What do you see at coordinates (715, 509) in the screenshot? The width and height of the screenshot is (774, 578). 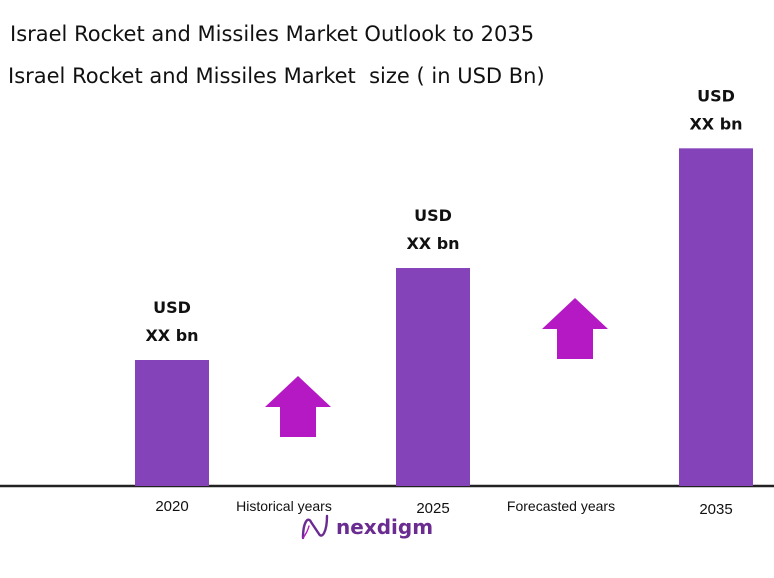 I see `x-tick-label: 2035` at bounding box center [715, 509].